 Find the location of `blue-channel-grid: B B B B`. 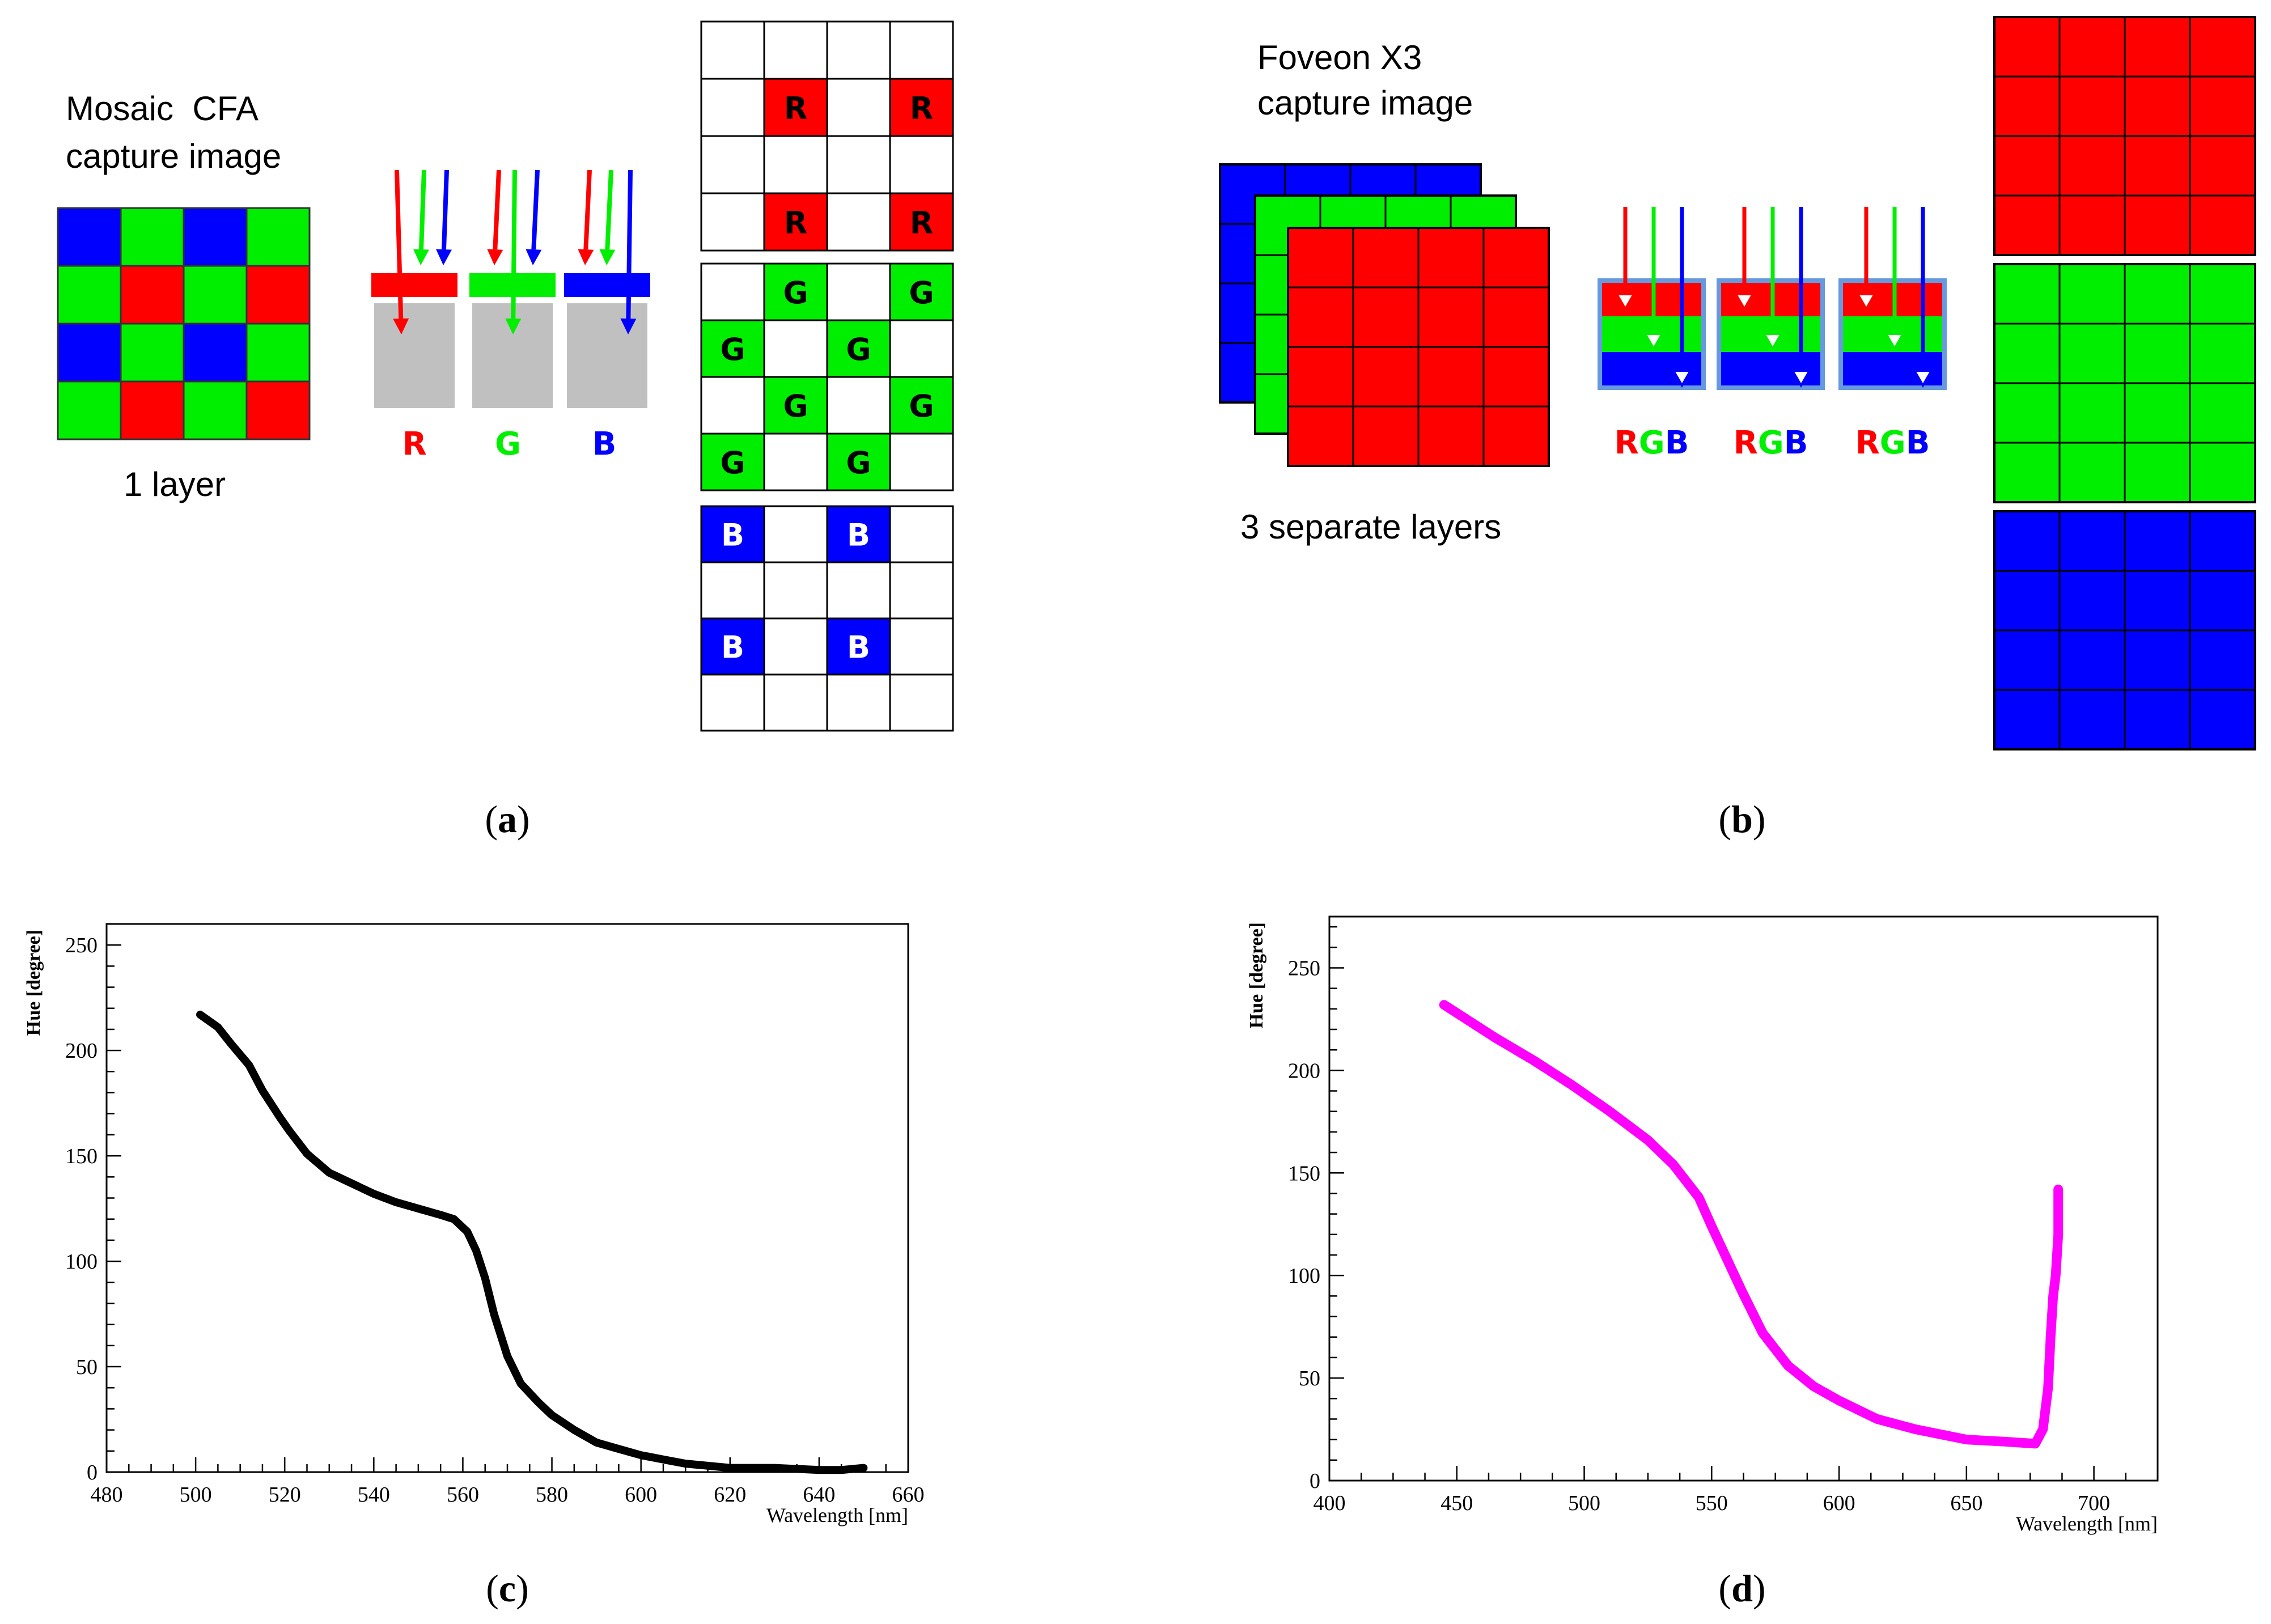

blue-channel-grid: B B B B is located at coordinates (827, 618).